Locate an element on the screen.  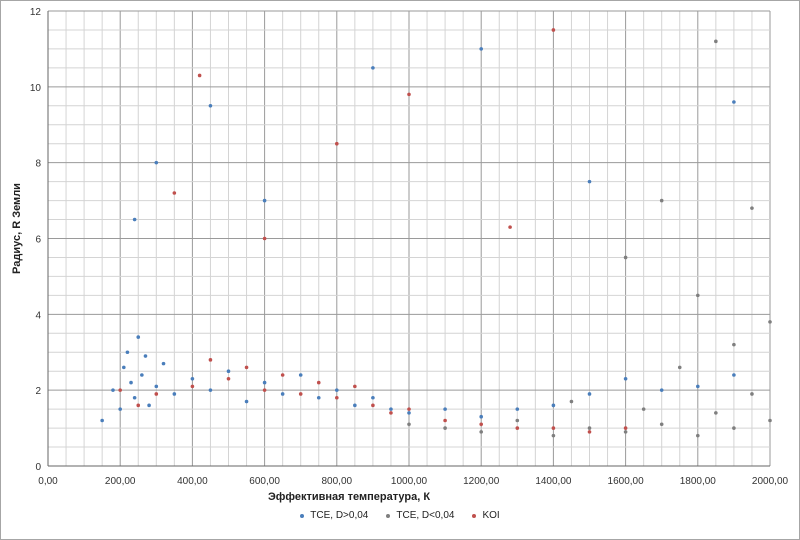
y-tick-label: 8 is located at coordinates (38, 164).